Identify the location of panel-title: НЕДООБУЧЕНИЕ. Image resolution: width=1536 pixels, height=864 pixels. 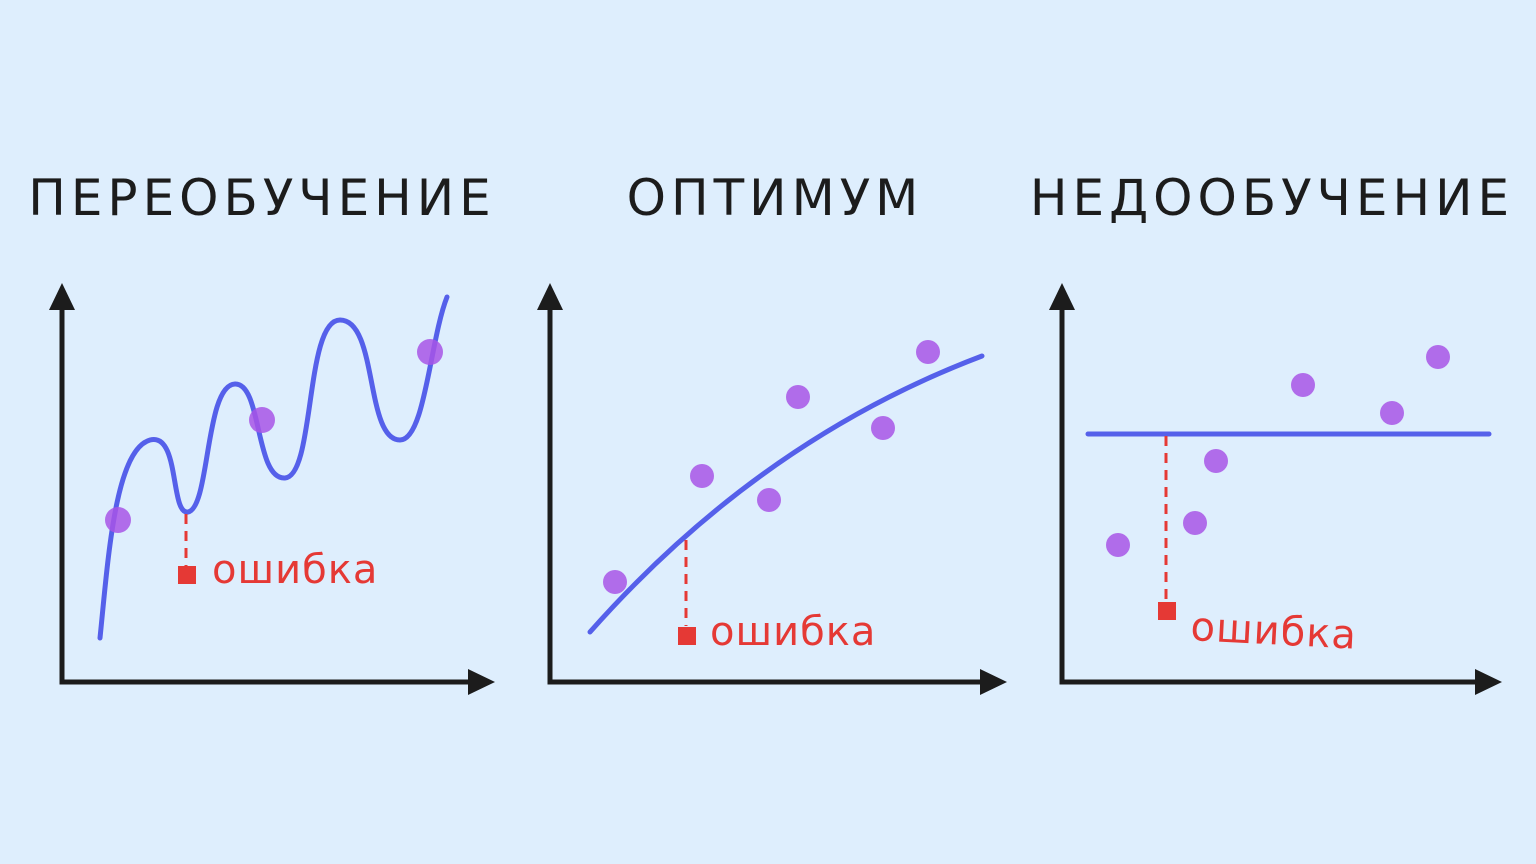
(1272, 198).